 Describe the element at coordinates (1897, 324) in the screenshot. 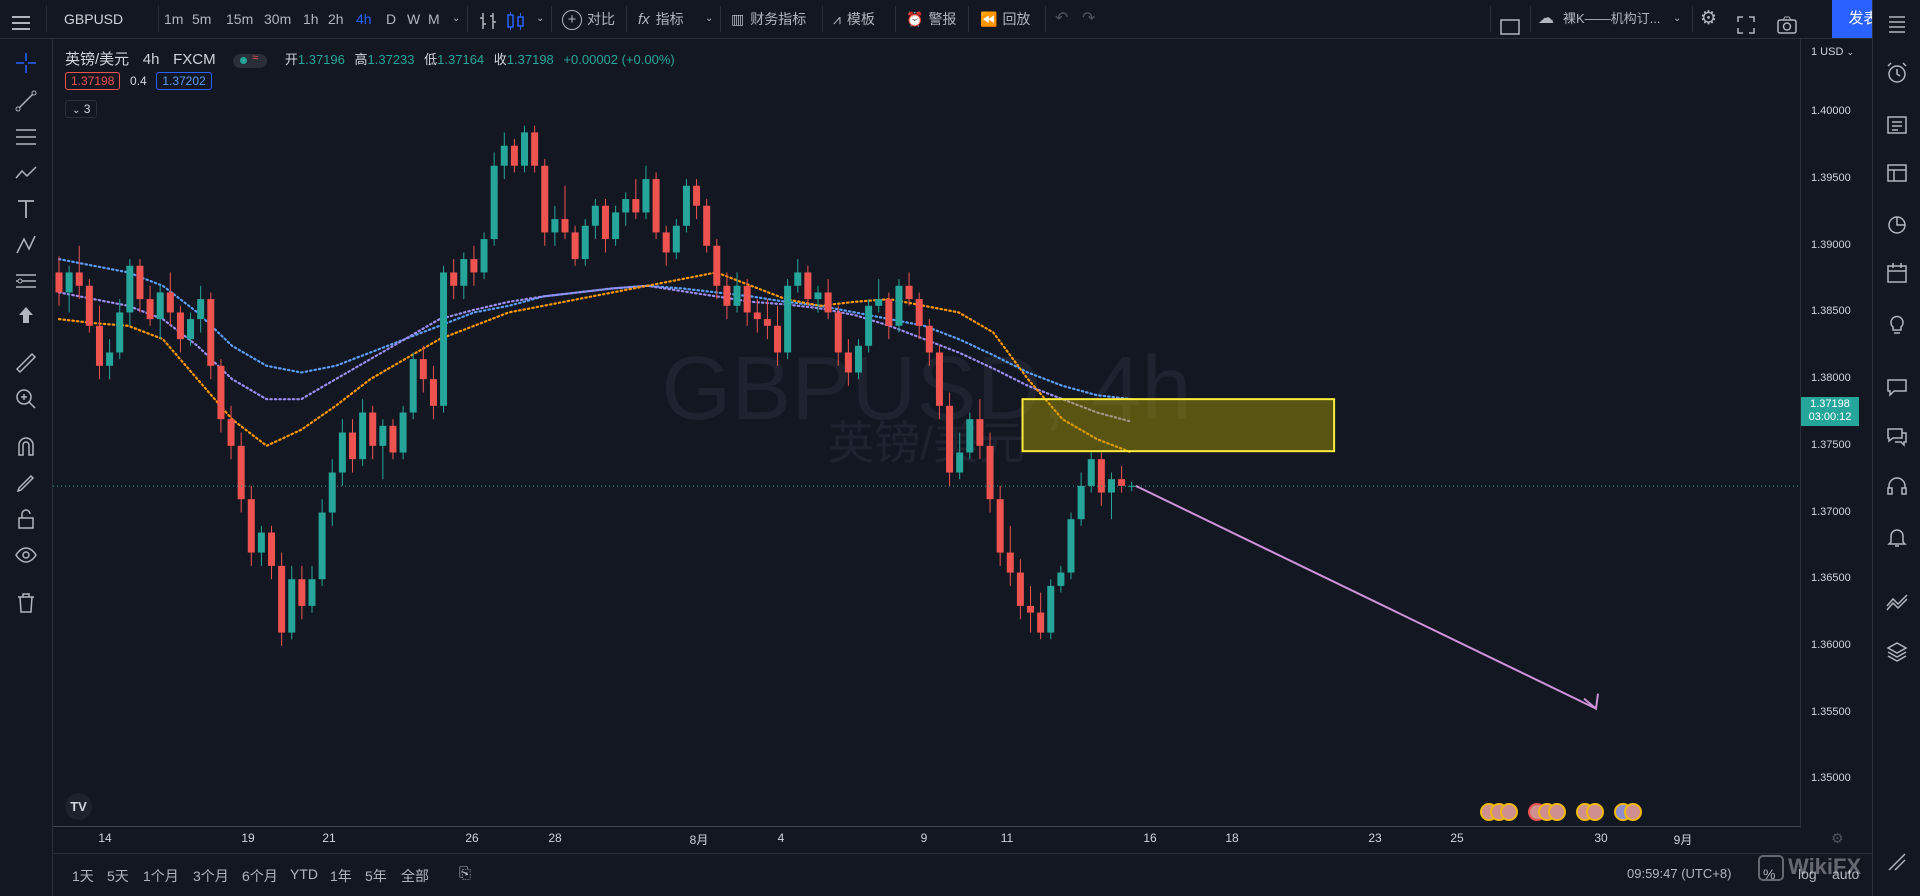

I see `lightbulb-icon` at that location.